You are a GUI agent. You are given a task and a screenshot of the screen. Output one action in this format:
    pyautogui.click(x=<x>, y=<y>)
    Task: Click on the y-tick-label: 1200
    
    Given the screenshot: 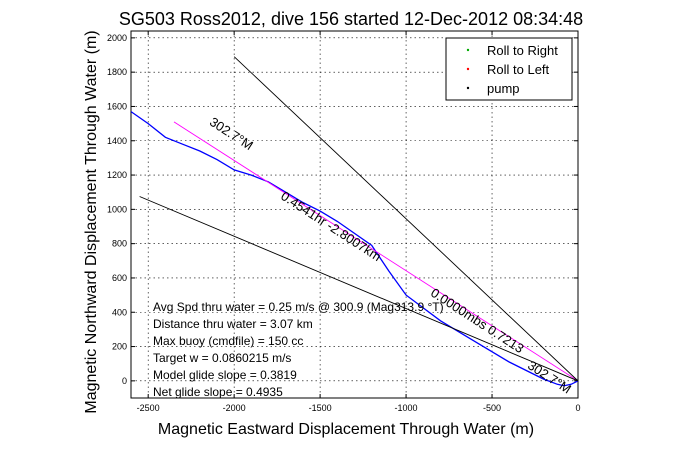 What is the action you would take?
    pyautogui.click(x=117, y=175)
    